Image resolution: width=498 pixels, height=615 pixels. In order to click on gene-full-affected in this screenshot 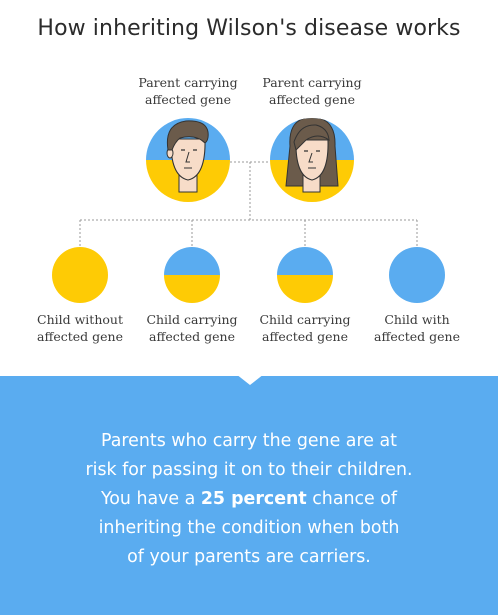, I will do `click(80, 275)`.